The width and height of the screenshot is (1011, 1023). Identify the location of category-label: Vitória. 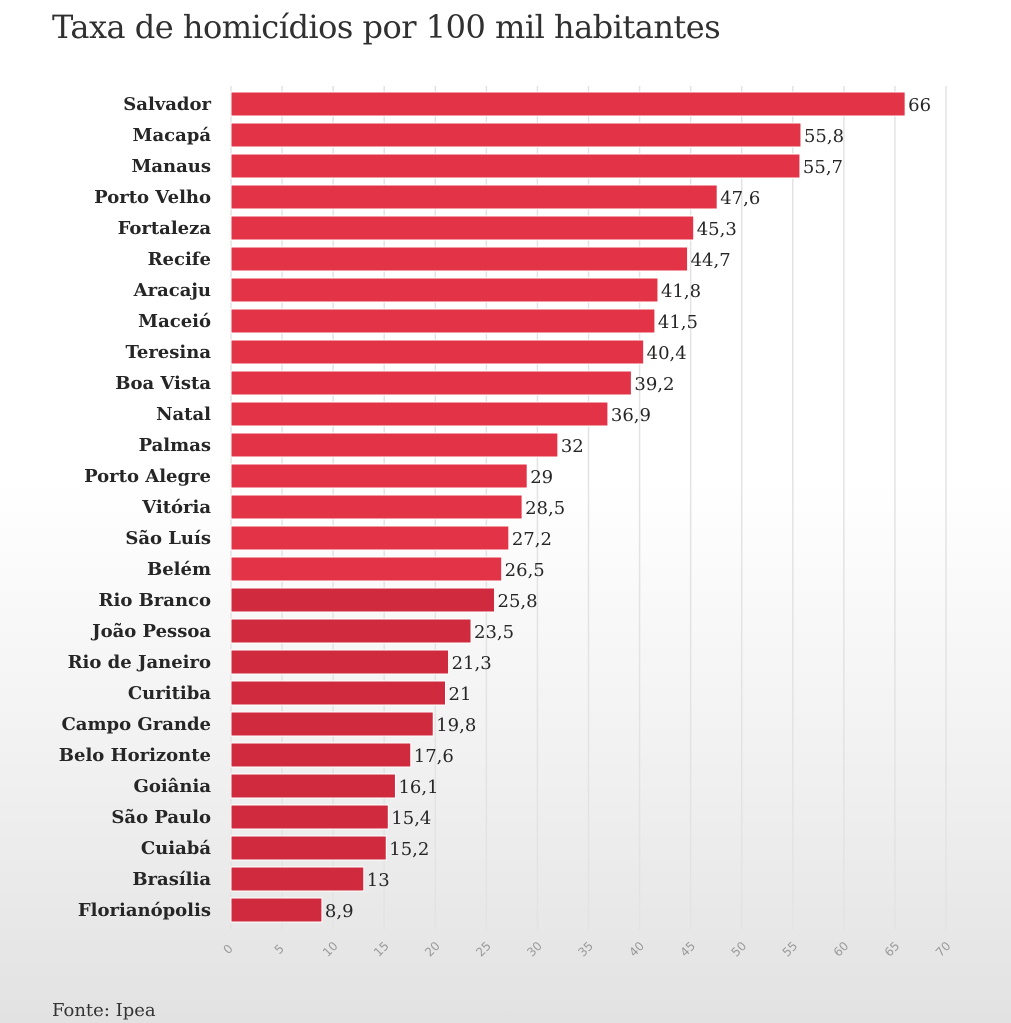
(176, 507).